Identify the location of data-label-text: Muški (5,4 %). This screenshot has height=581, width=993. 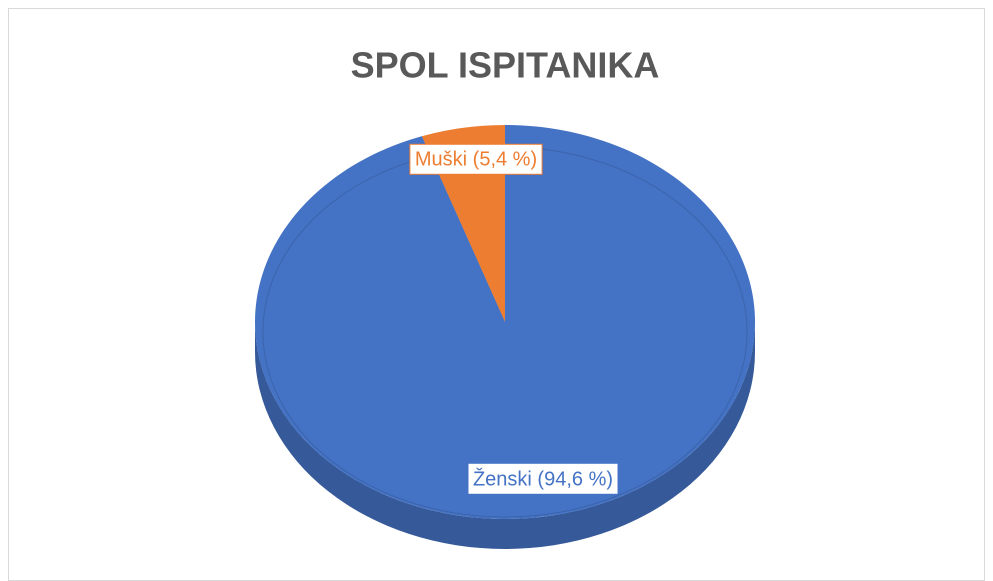
(476, 159).